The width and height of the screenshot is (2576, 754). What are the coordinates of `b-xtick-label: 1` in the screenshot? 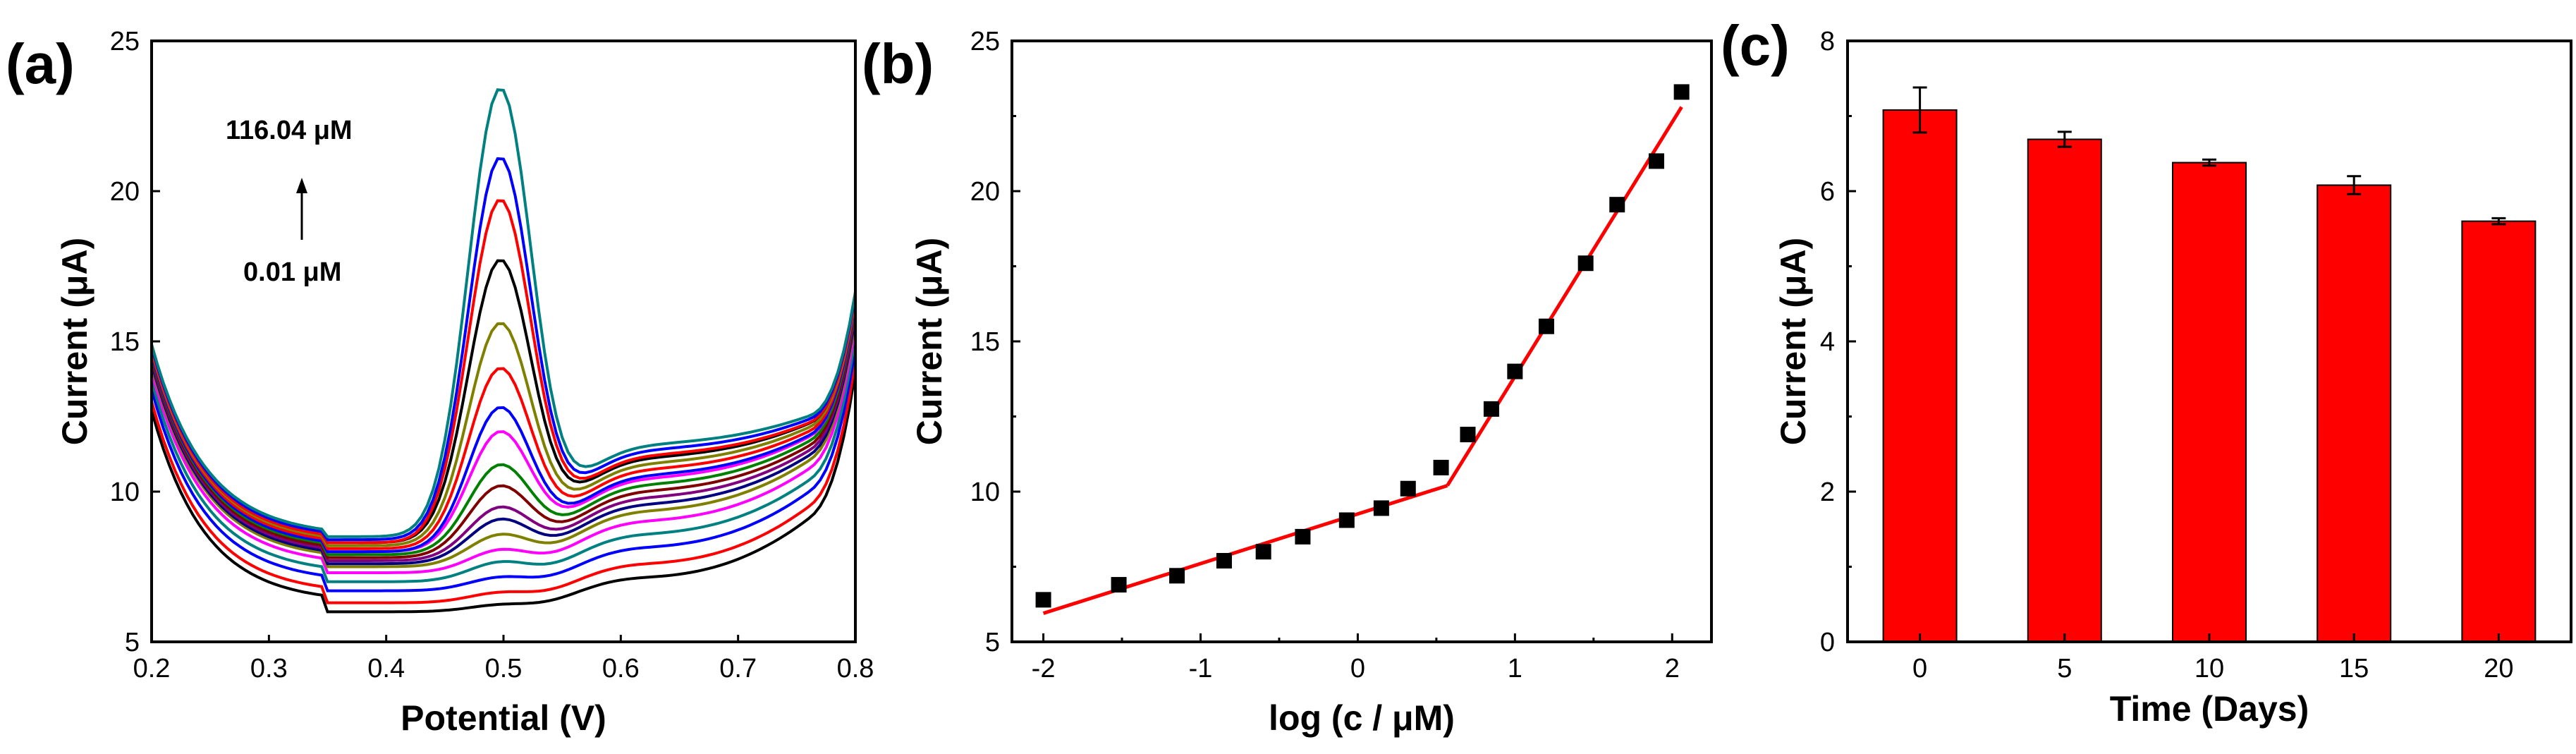 It's located at (1515, 668).